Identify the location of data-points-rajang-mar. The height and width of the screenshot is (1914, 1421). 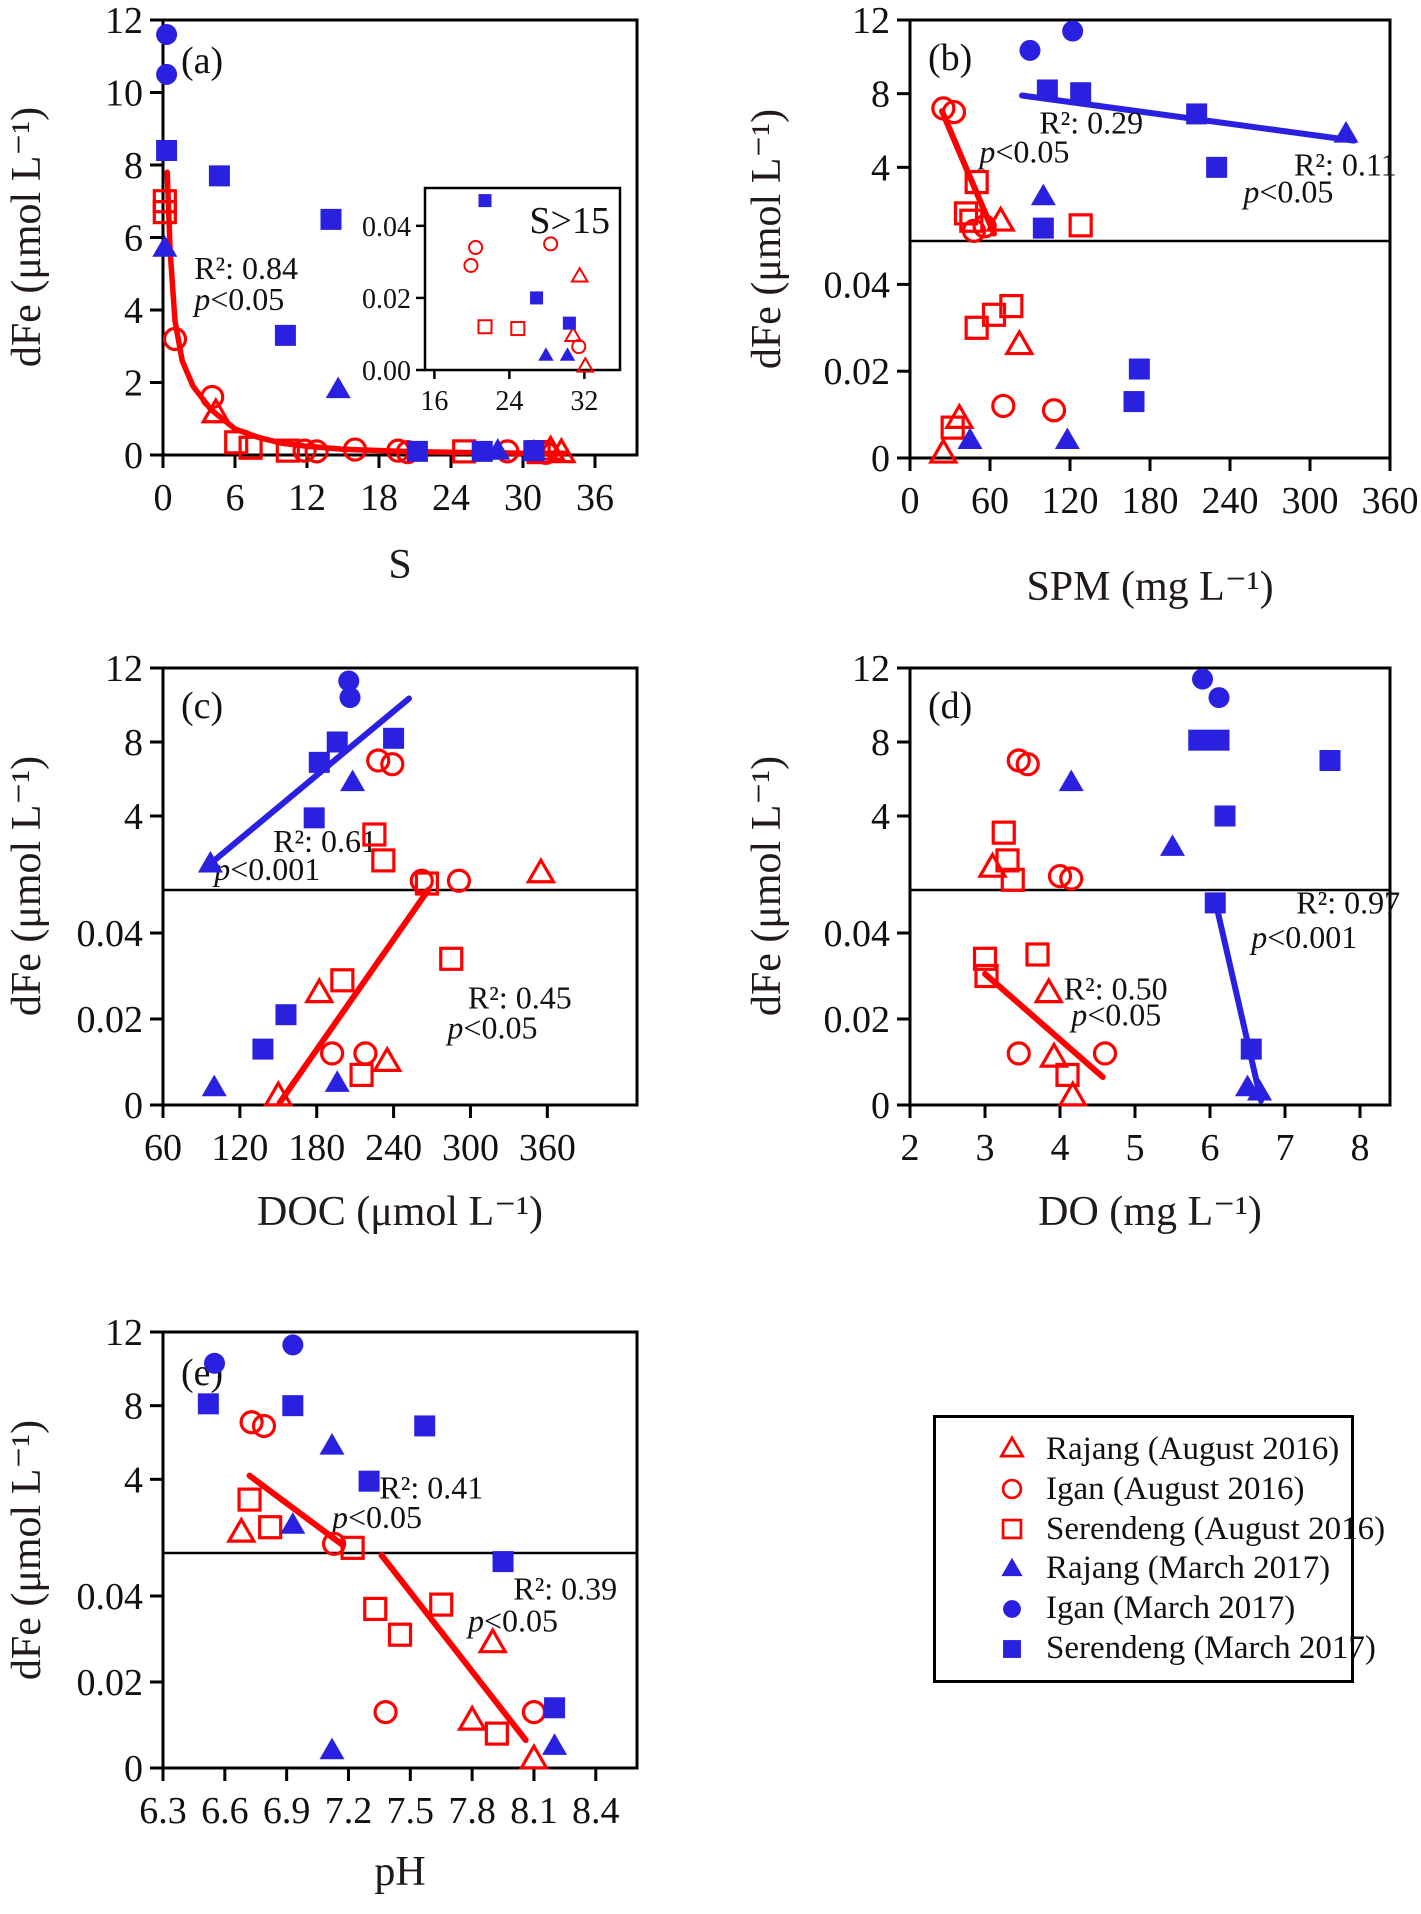
(1158, 285).